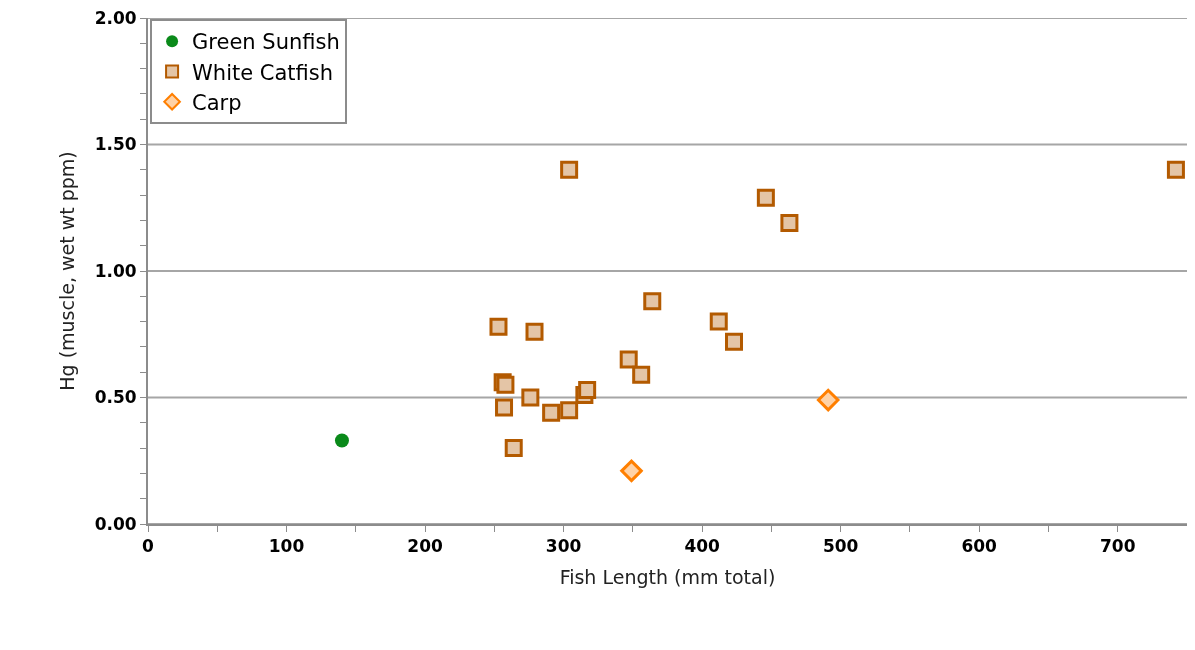  Describe the element at coordinates (217, 102) in the screenshot. I see `legend-label: Carp` at that location.